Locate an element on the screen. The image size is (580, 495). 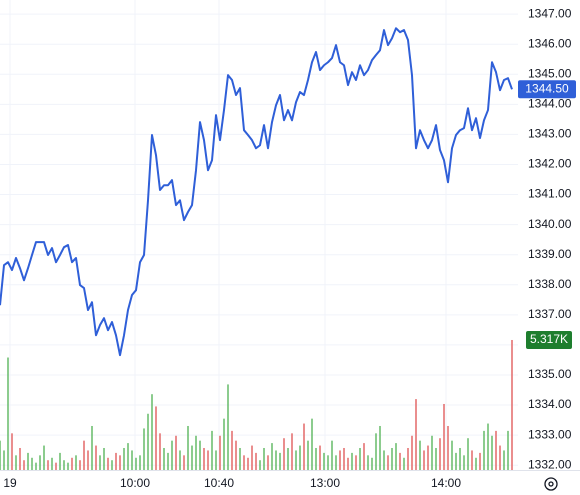
y-tick-label: 1335.00 is located at coordinates (550, 374).